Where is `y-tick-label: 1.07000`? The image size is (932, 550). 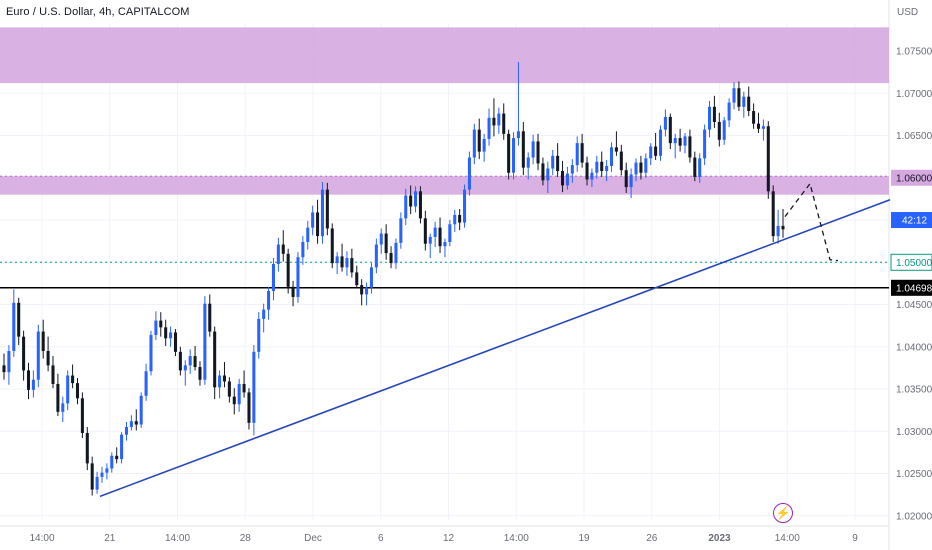 y-tick-label: 1.07000 is located at coordinates (914, 94).